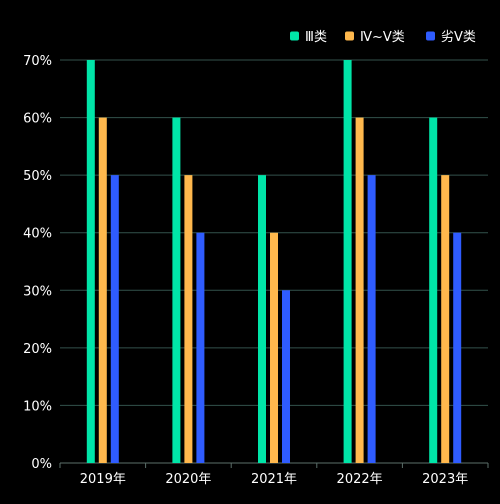 This screenshot has width=500, height=504. What do you see at coordinates (359, 290) in the screenshot?
I see `bar-2-2022年` at bounding box center [359, 290].